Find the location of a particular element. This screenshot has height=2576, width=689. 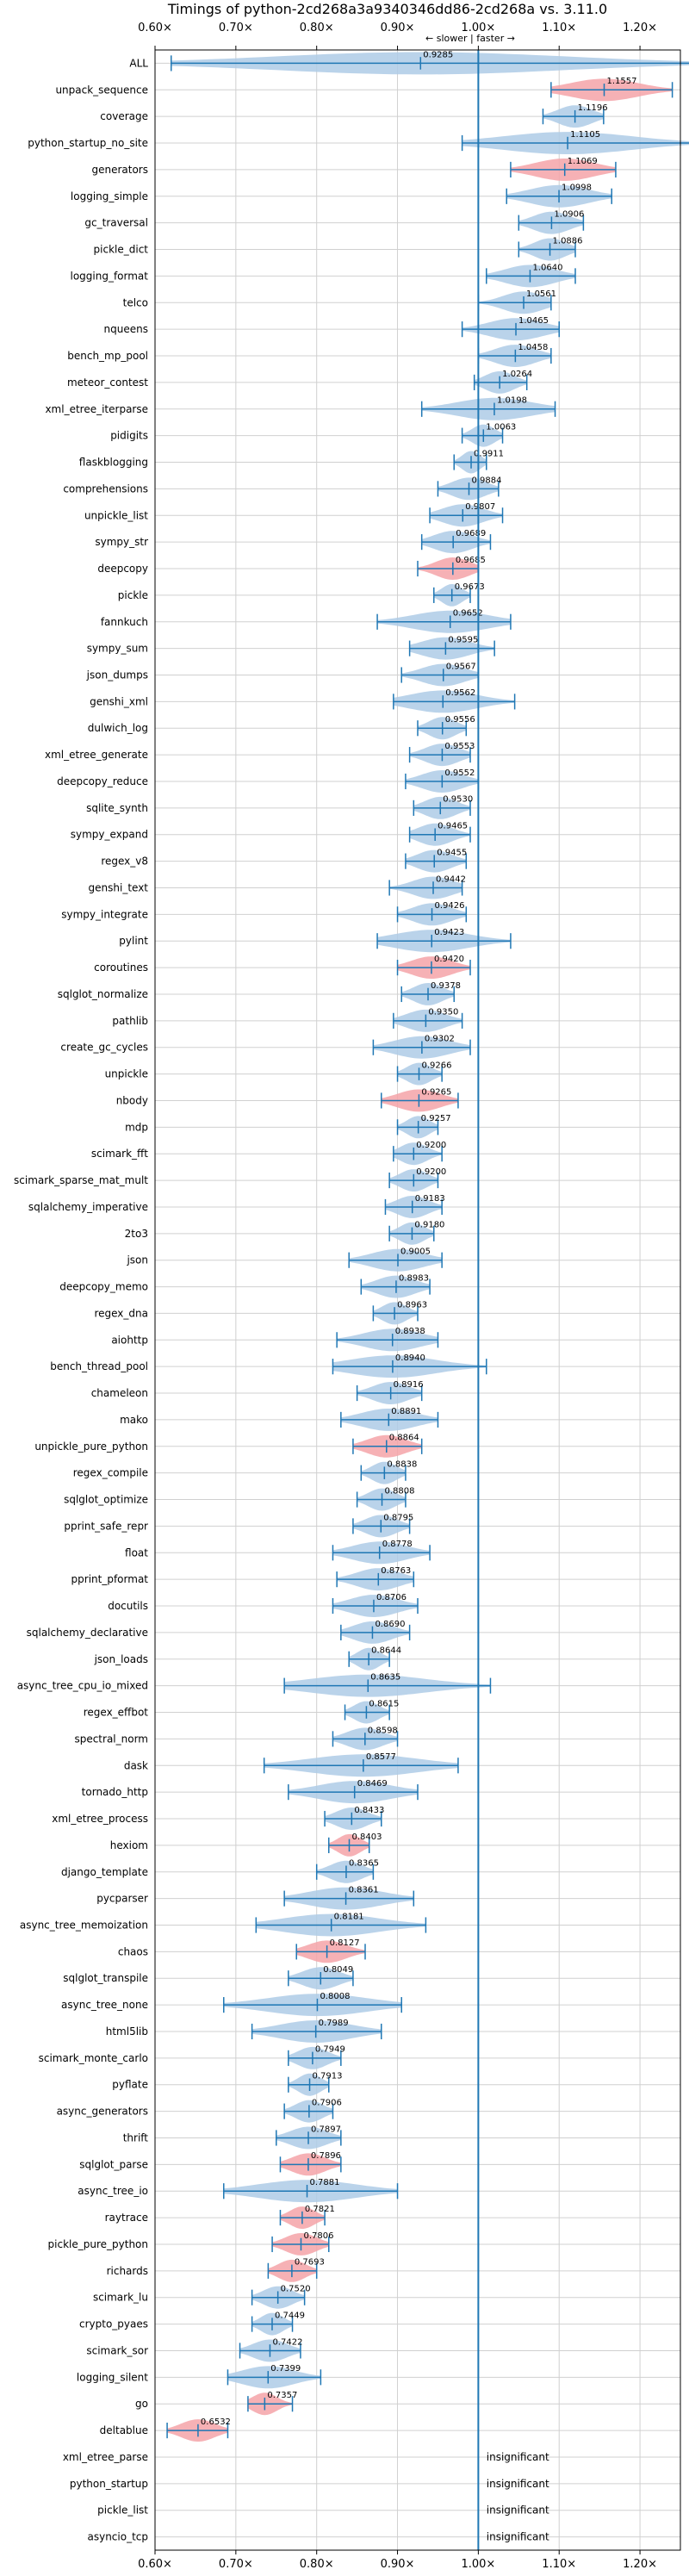

benchmark-label: tornado_http is located at coordinates (115, 1792).